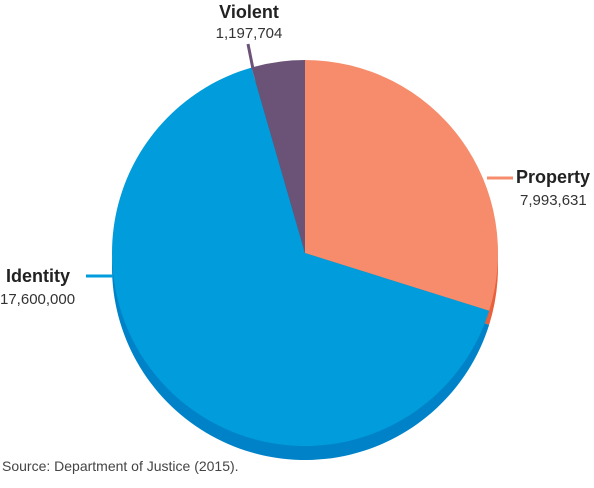 Image resolution: width=594 pixels, height=488 pixels. Describe the element at coordinates (249, 33) in the screenshot. I see `slice-value-violent: 1,197,704` at that location.